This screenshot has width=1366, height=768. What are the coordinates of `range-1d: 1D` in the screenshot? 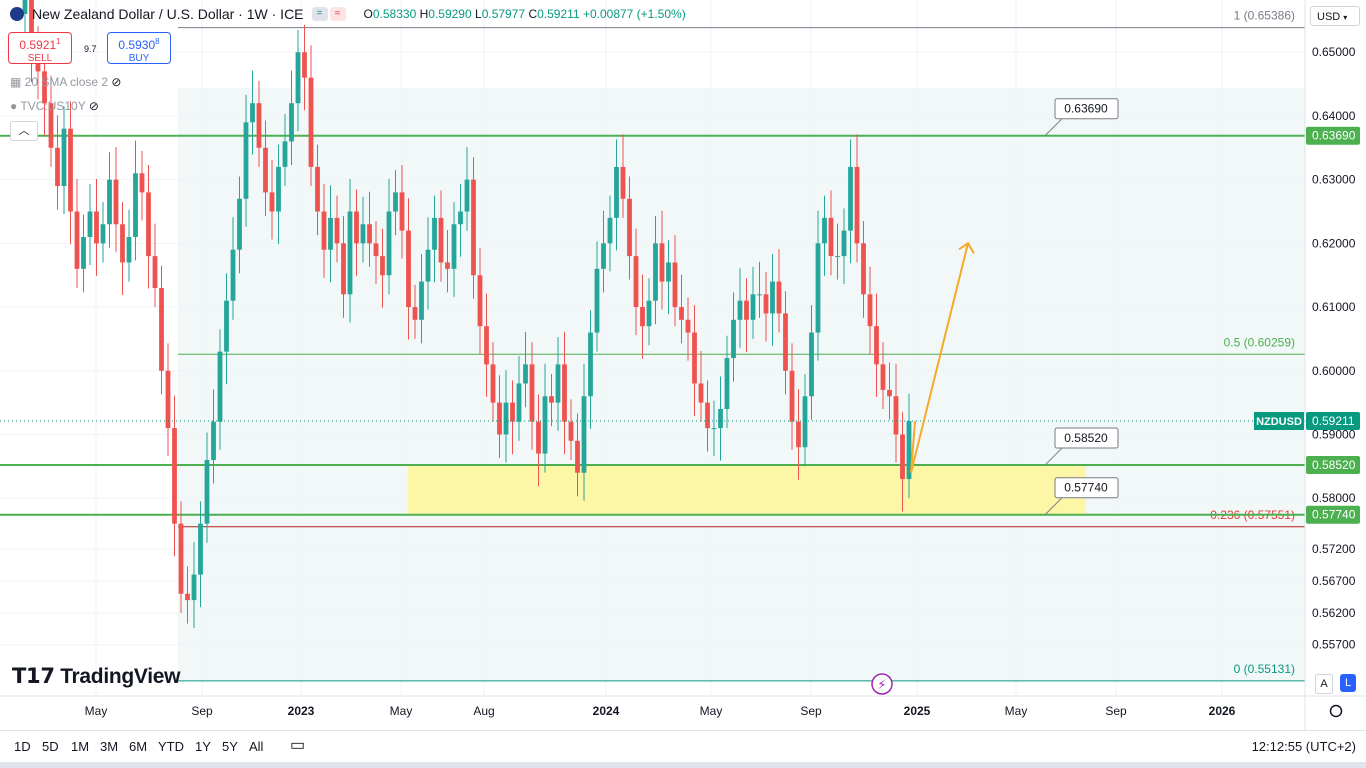 It's located at (22, 746).